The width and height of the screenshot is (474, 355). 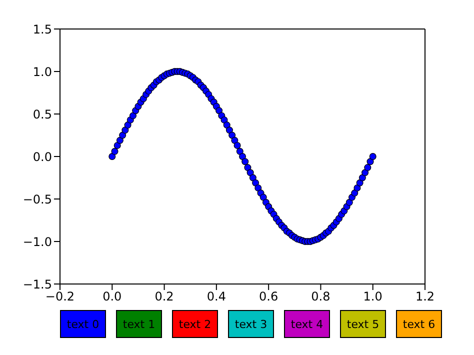 What do you see at coordinates (60, 297) in the screenshot?
I see `x-tick-label: −0.2` at bounding box center [60, 297].